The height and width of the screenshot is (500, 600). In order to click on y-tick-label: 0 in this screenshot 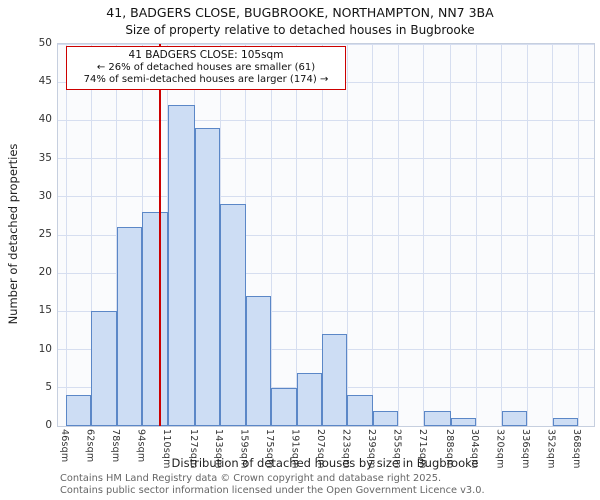, I will do `click(48, 425)`.